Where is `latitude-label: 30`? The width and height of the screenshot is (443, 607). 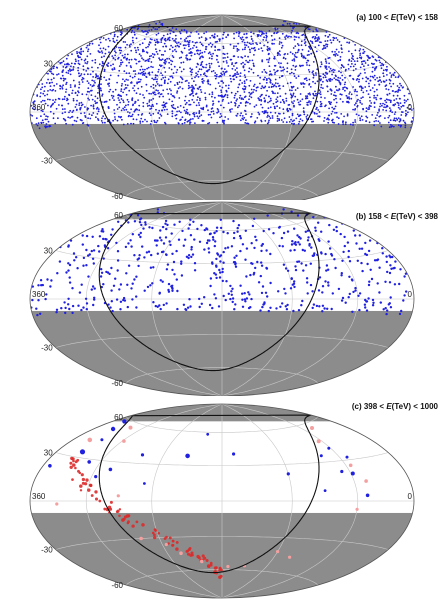 latitude-label: 30 is located at coordinates (48, 453).